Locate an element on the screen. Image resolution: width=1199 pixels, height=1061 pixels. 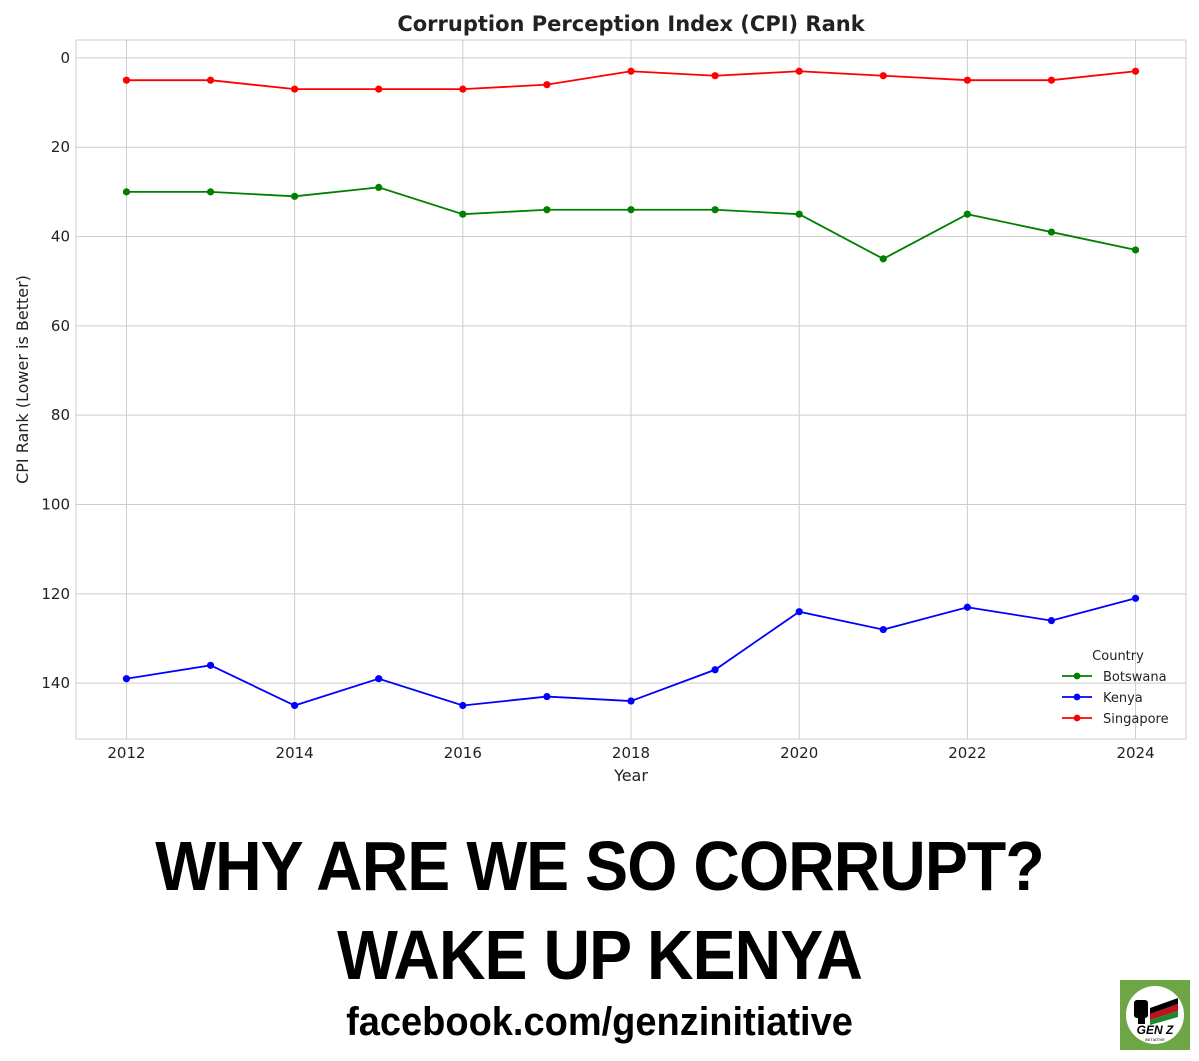
y-tick-label: 20 is located at coordinates (60, 147).